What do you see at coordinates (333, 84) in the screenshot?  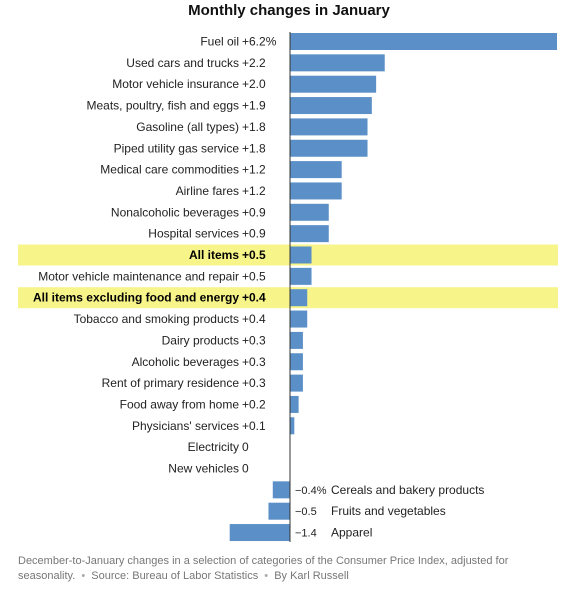 I see `bar-motor-vehicle-insurance` at bounding box center [333, 84].